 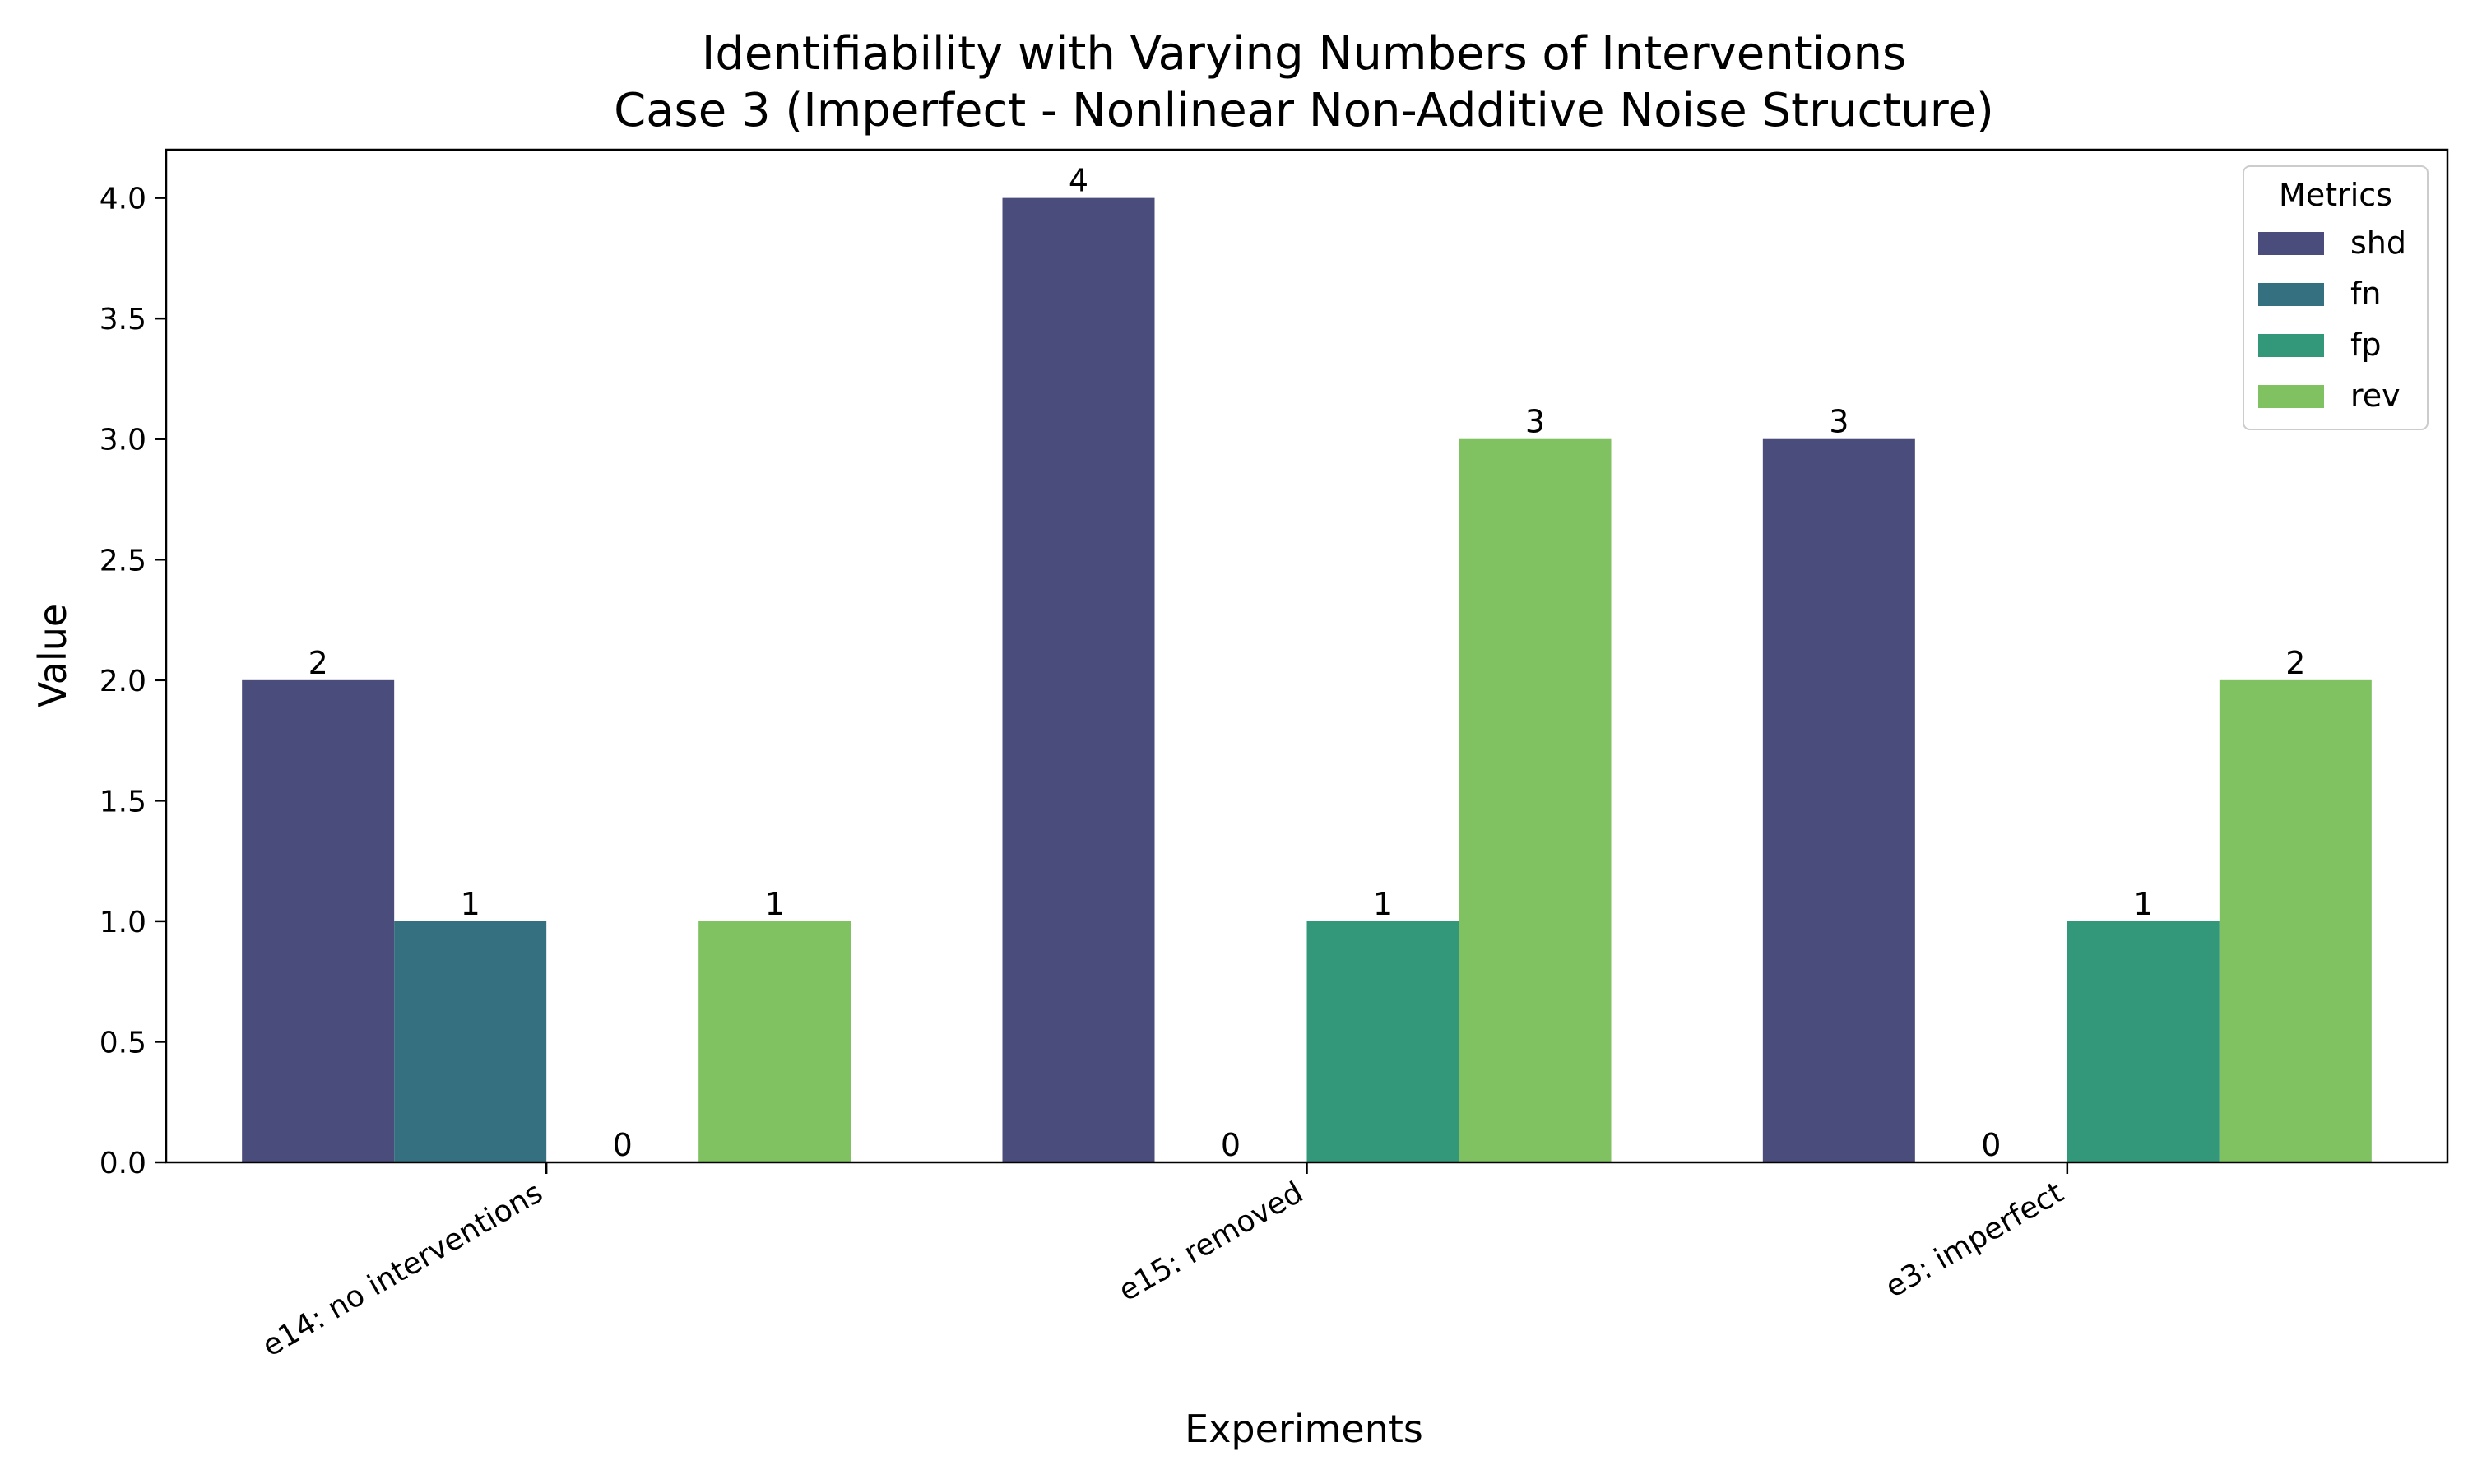 I want to click on legend-swatch-shd, so click(x=2291, y=243).